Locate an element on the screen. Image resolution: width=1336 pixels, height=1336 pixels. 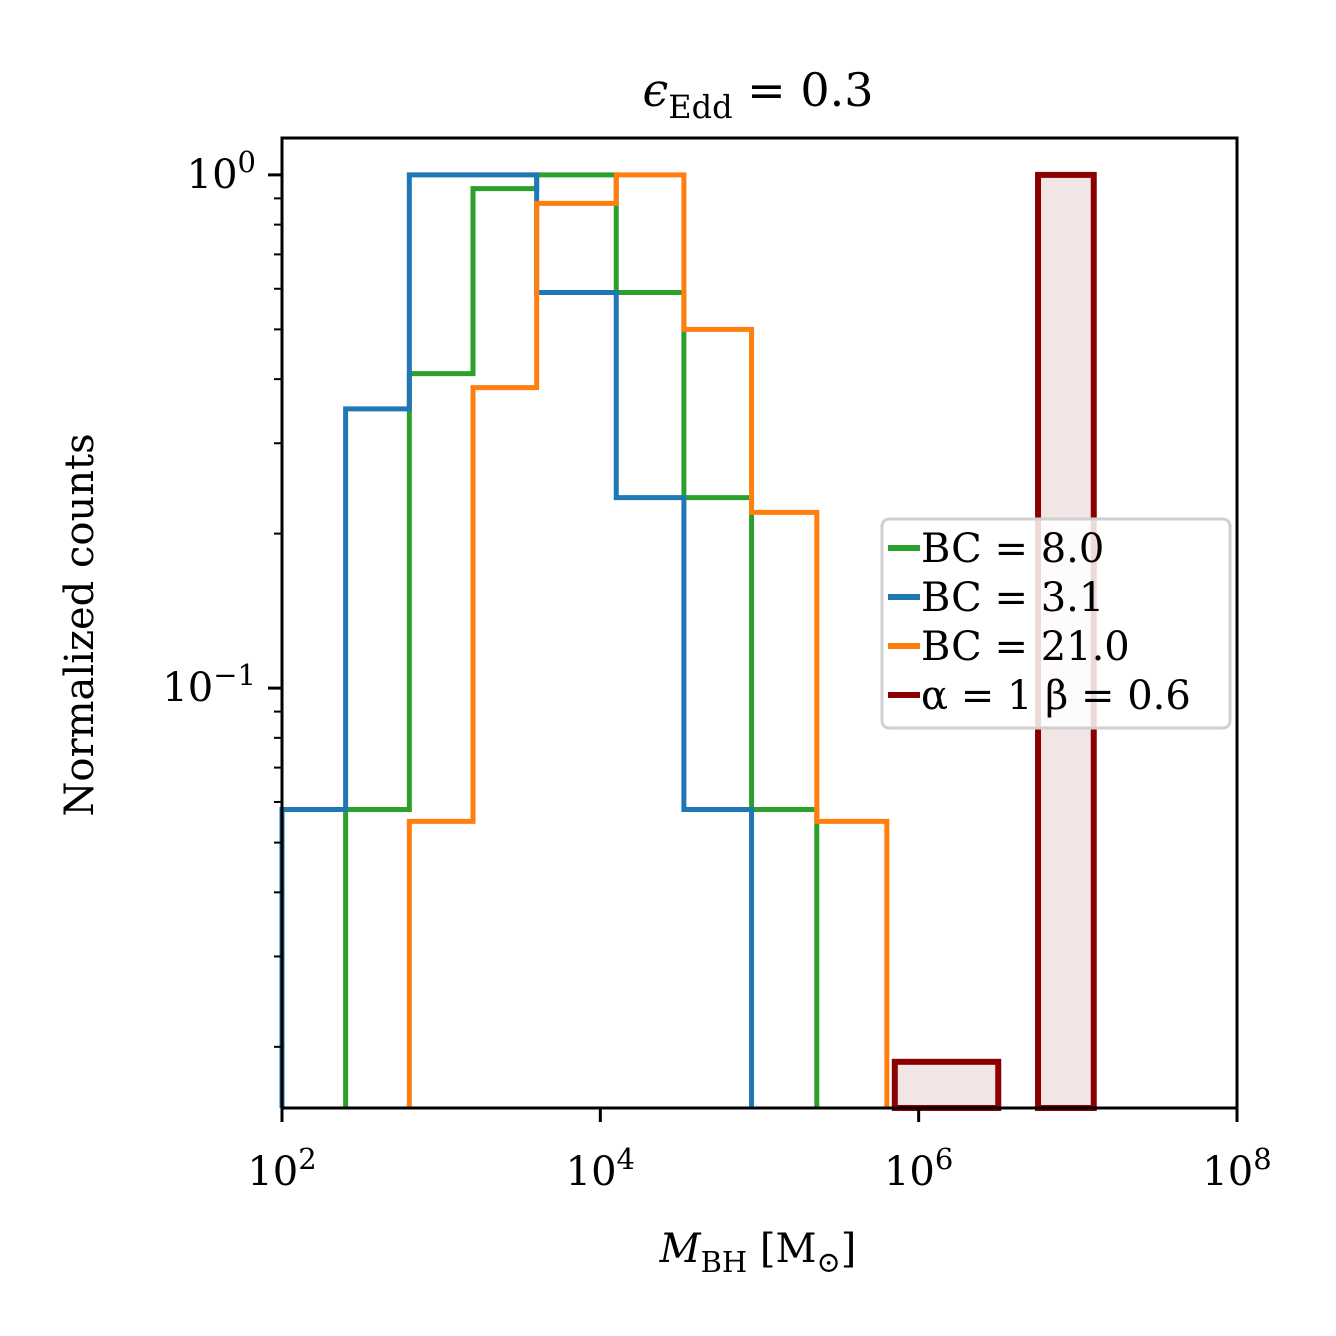
legend-entry-label: BC = 21.0 is located at coordinates (1025, 647).